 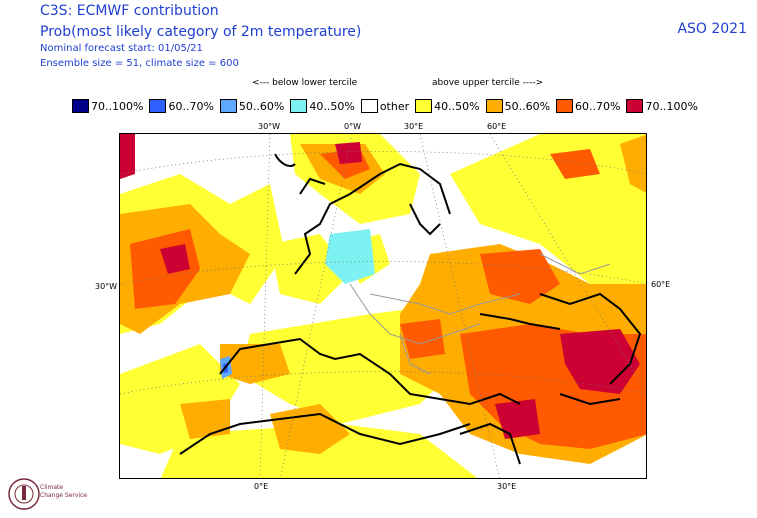 I want to click on above-tercile-label: above upper tercile ---->, so click(x=488, y=83).